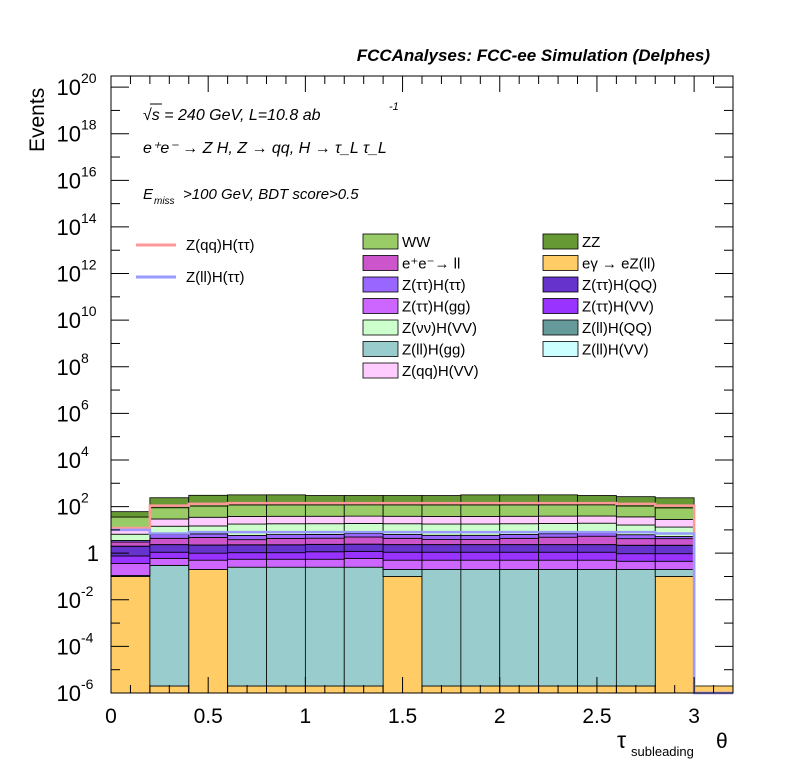  What do you see at coordinates (215, 277) in the screenshot?
I see `legend-label: Z(ll)H(ττ)` at bounding box center [215, 277].